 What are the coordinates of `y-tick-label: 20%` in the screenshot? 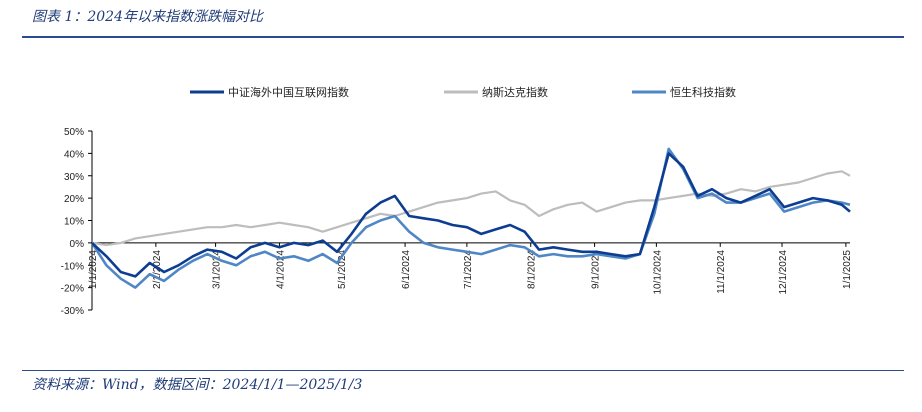 It's located at (74, 199).